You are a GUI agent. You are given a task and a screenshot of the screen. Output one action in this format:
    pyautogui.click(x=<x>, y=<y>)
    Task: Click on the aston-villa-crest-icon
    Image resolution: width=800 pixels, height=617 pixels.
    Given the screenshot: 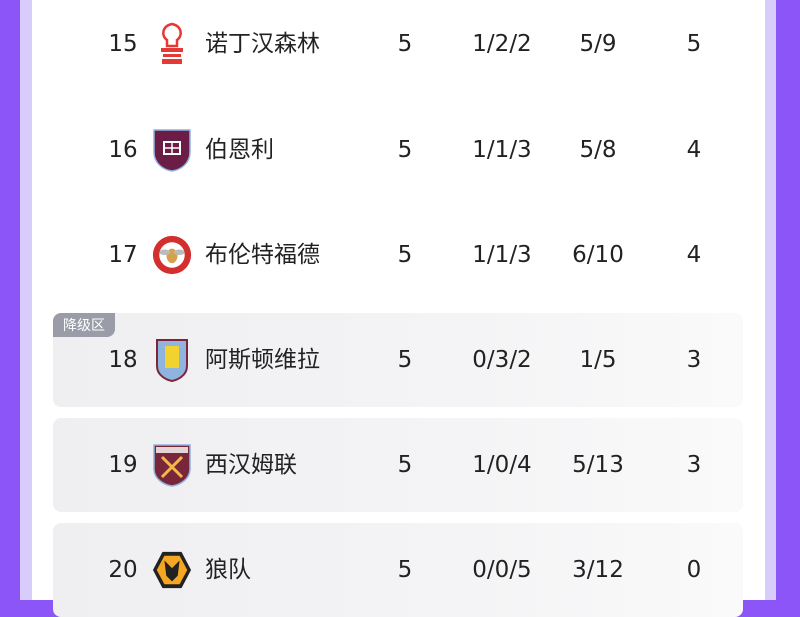 What is the action you would take?
    pyautogui.click(x=172, y=360)
    